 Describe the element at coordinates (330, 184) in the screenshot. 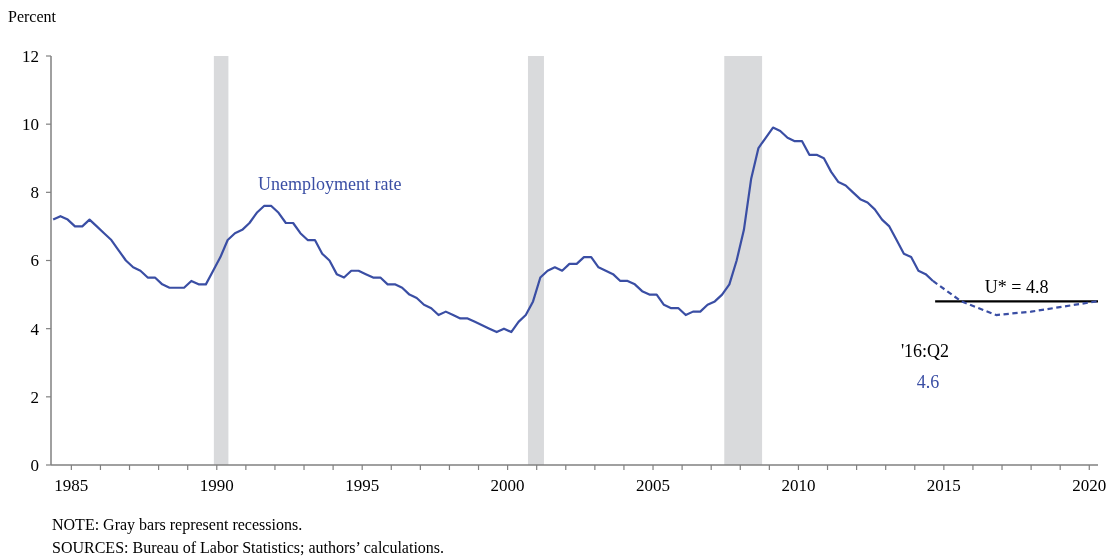

I see `series-label: Unemployment rate` at that location.